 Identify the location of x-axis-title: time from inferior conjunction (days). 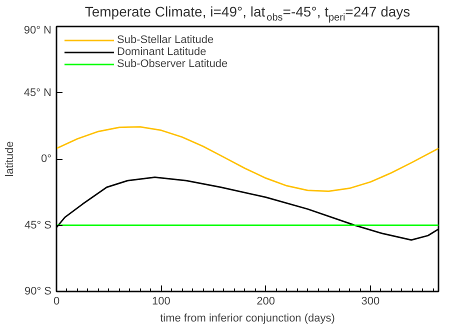
(247, 318).